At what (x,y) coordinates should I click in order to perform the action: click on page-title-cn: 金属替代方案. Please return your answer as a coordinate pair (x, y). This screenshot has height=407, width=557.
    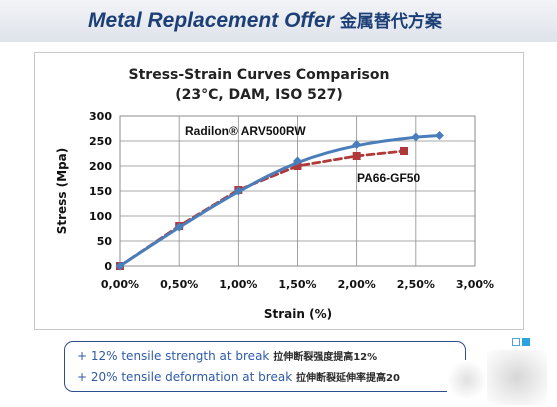
    Looking at the image, I should click on (390, 21).